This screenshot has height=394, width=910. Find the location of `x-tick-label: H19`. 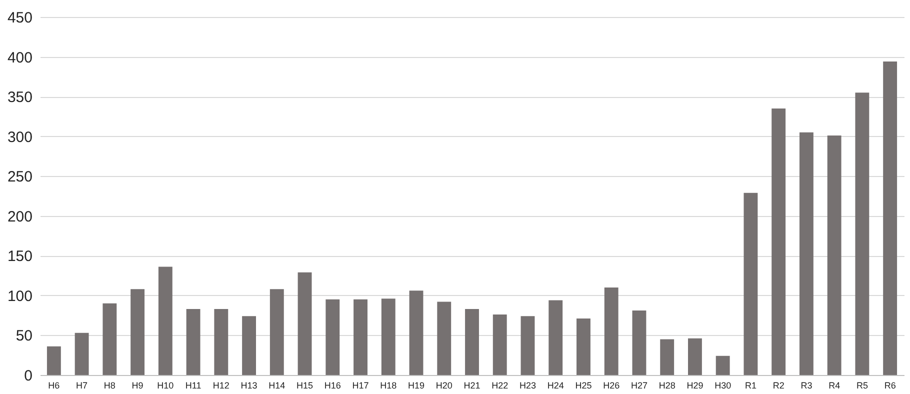

x-tick-label: H19 is located at coordinates (416, 385).